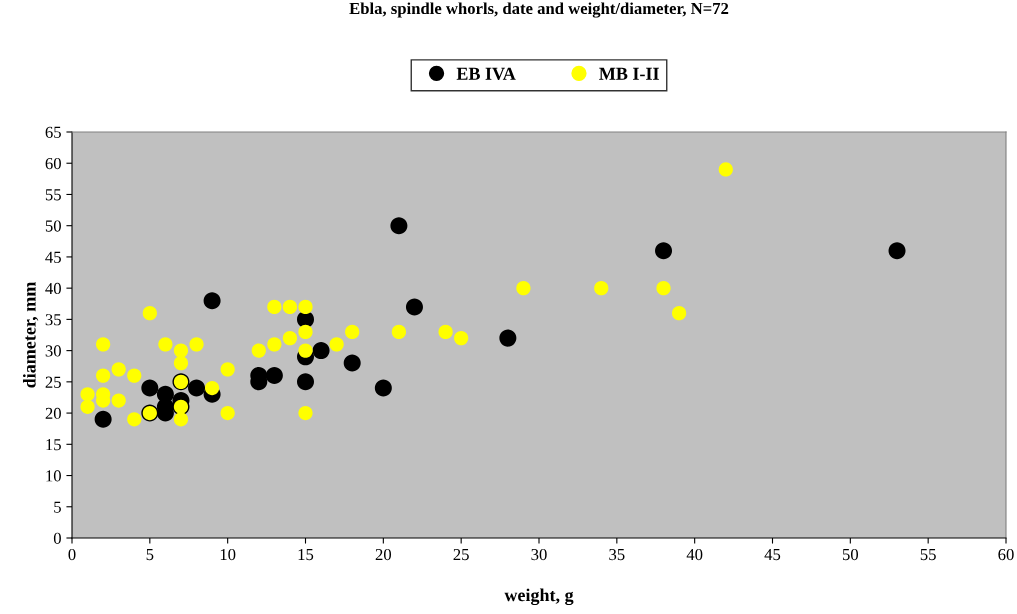 The width and height of the screenshot is (1017, 614). I want to click on x-tick-label: 60, so click(1006, 554).